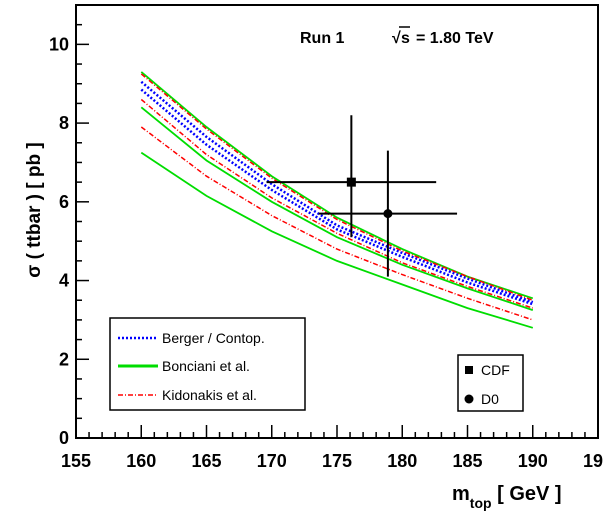  What do you see at coordinates (405, 38) in the screenshot?
I see `energy-symbol: s` at bounding box center [405, 38].